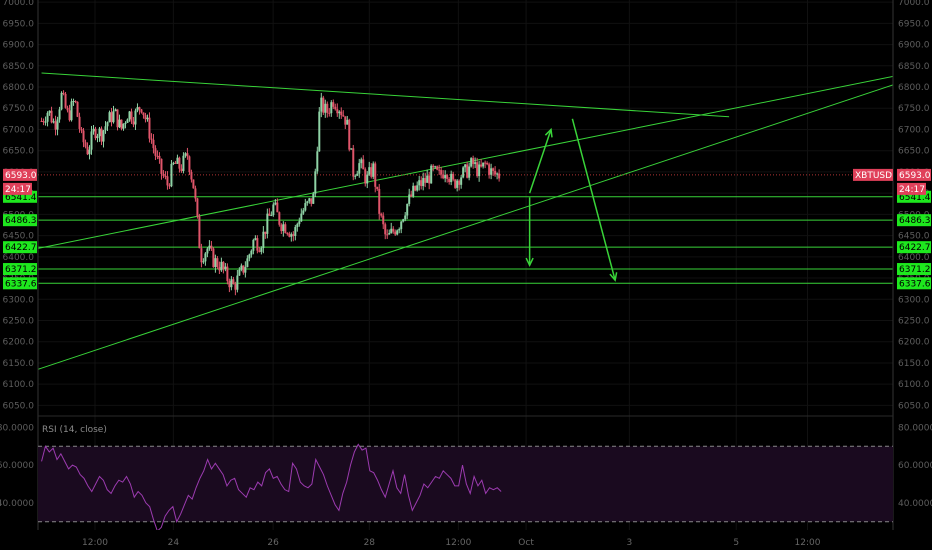  What do you see at coordinates (914, 343) in the screenshot?
I see `price-tick-right: 6200.0` at bounding box center [914, 343].